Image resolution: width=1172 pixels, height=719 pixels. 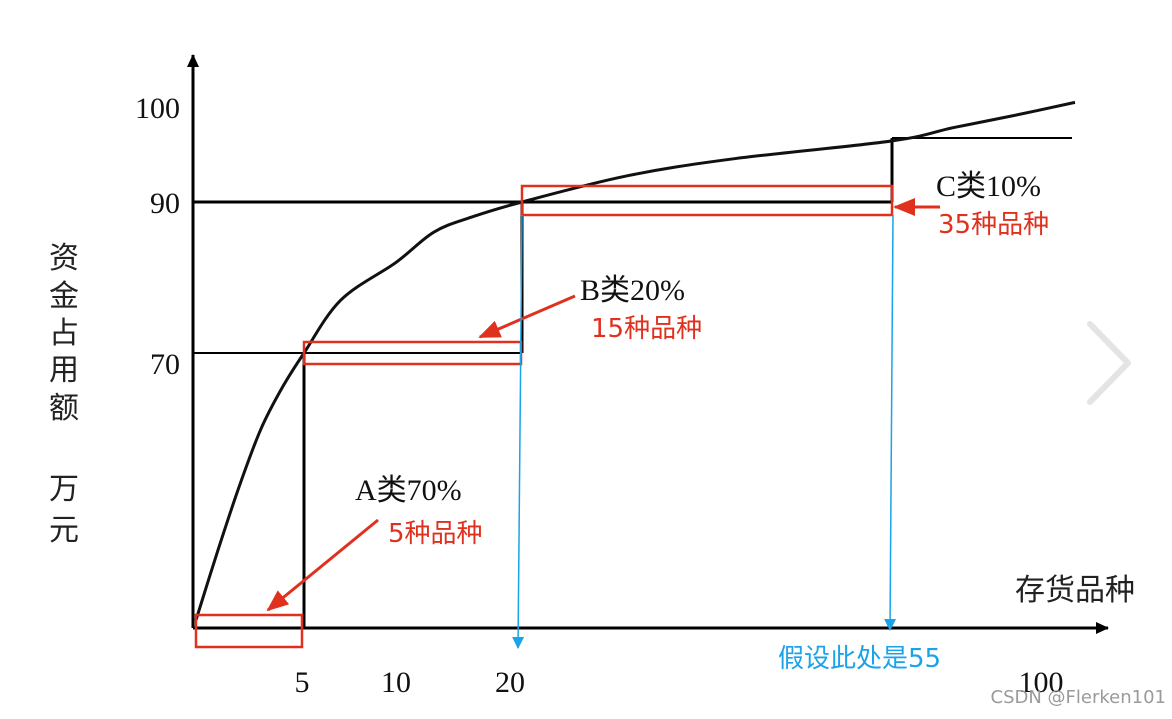 I want to click on ylabel-char-1: 资, so click(x=64, y=258).